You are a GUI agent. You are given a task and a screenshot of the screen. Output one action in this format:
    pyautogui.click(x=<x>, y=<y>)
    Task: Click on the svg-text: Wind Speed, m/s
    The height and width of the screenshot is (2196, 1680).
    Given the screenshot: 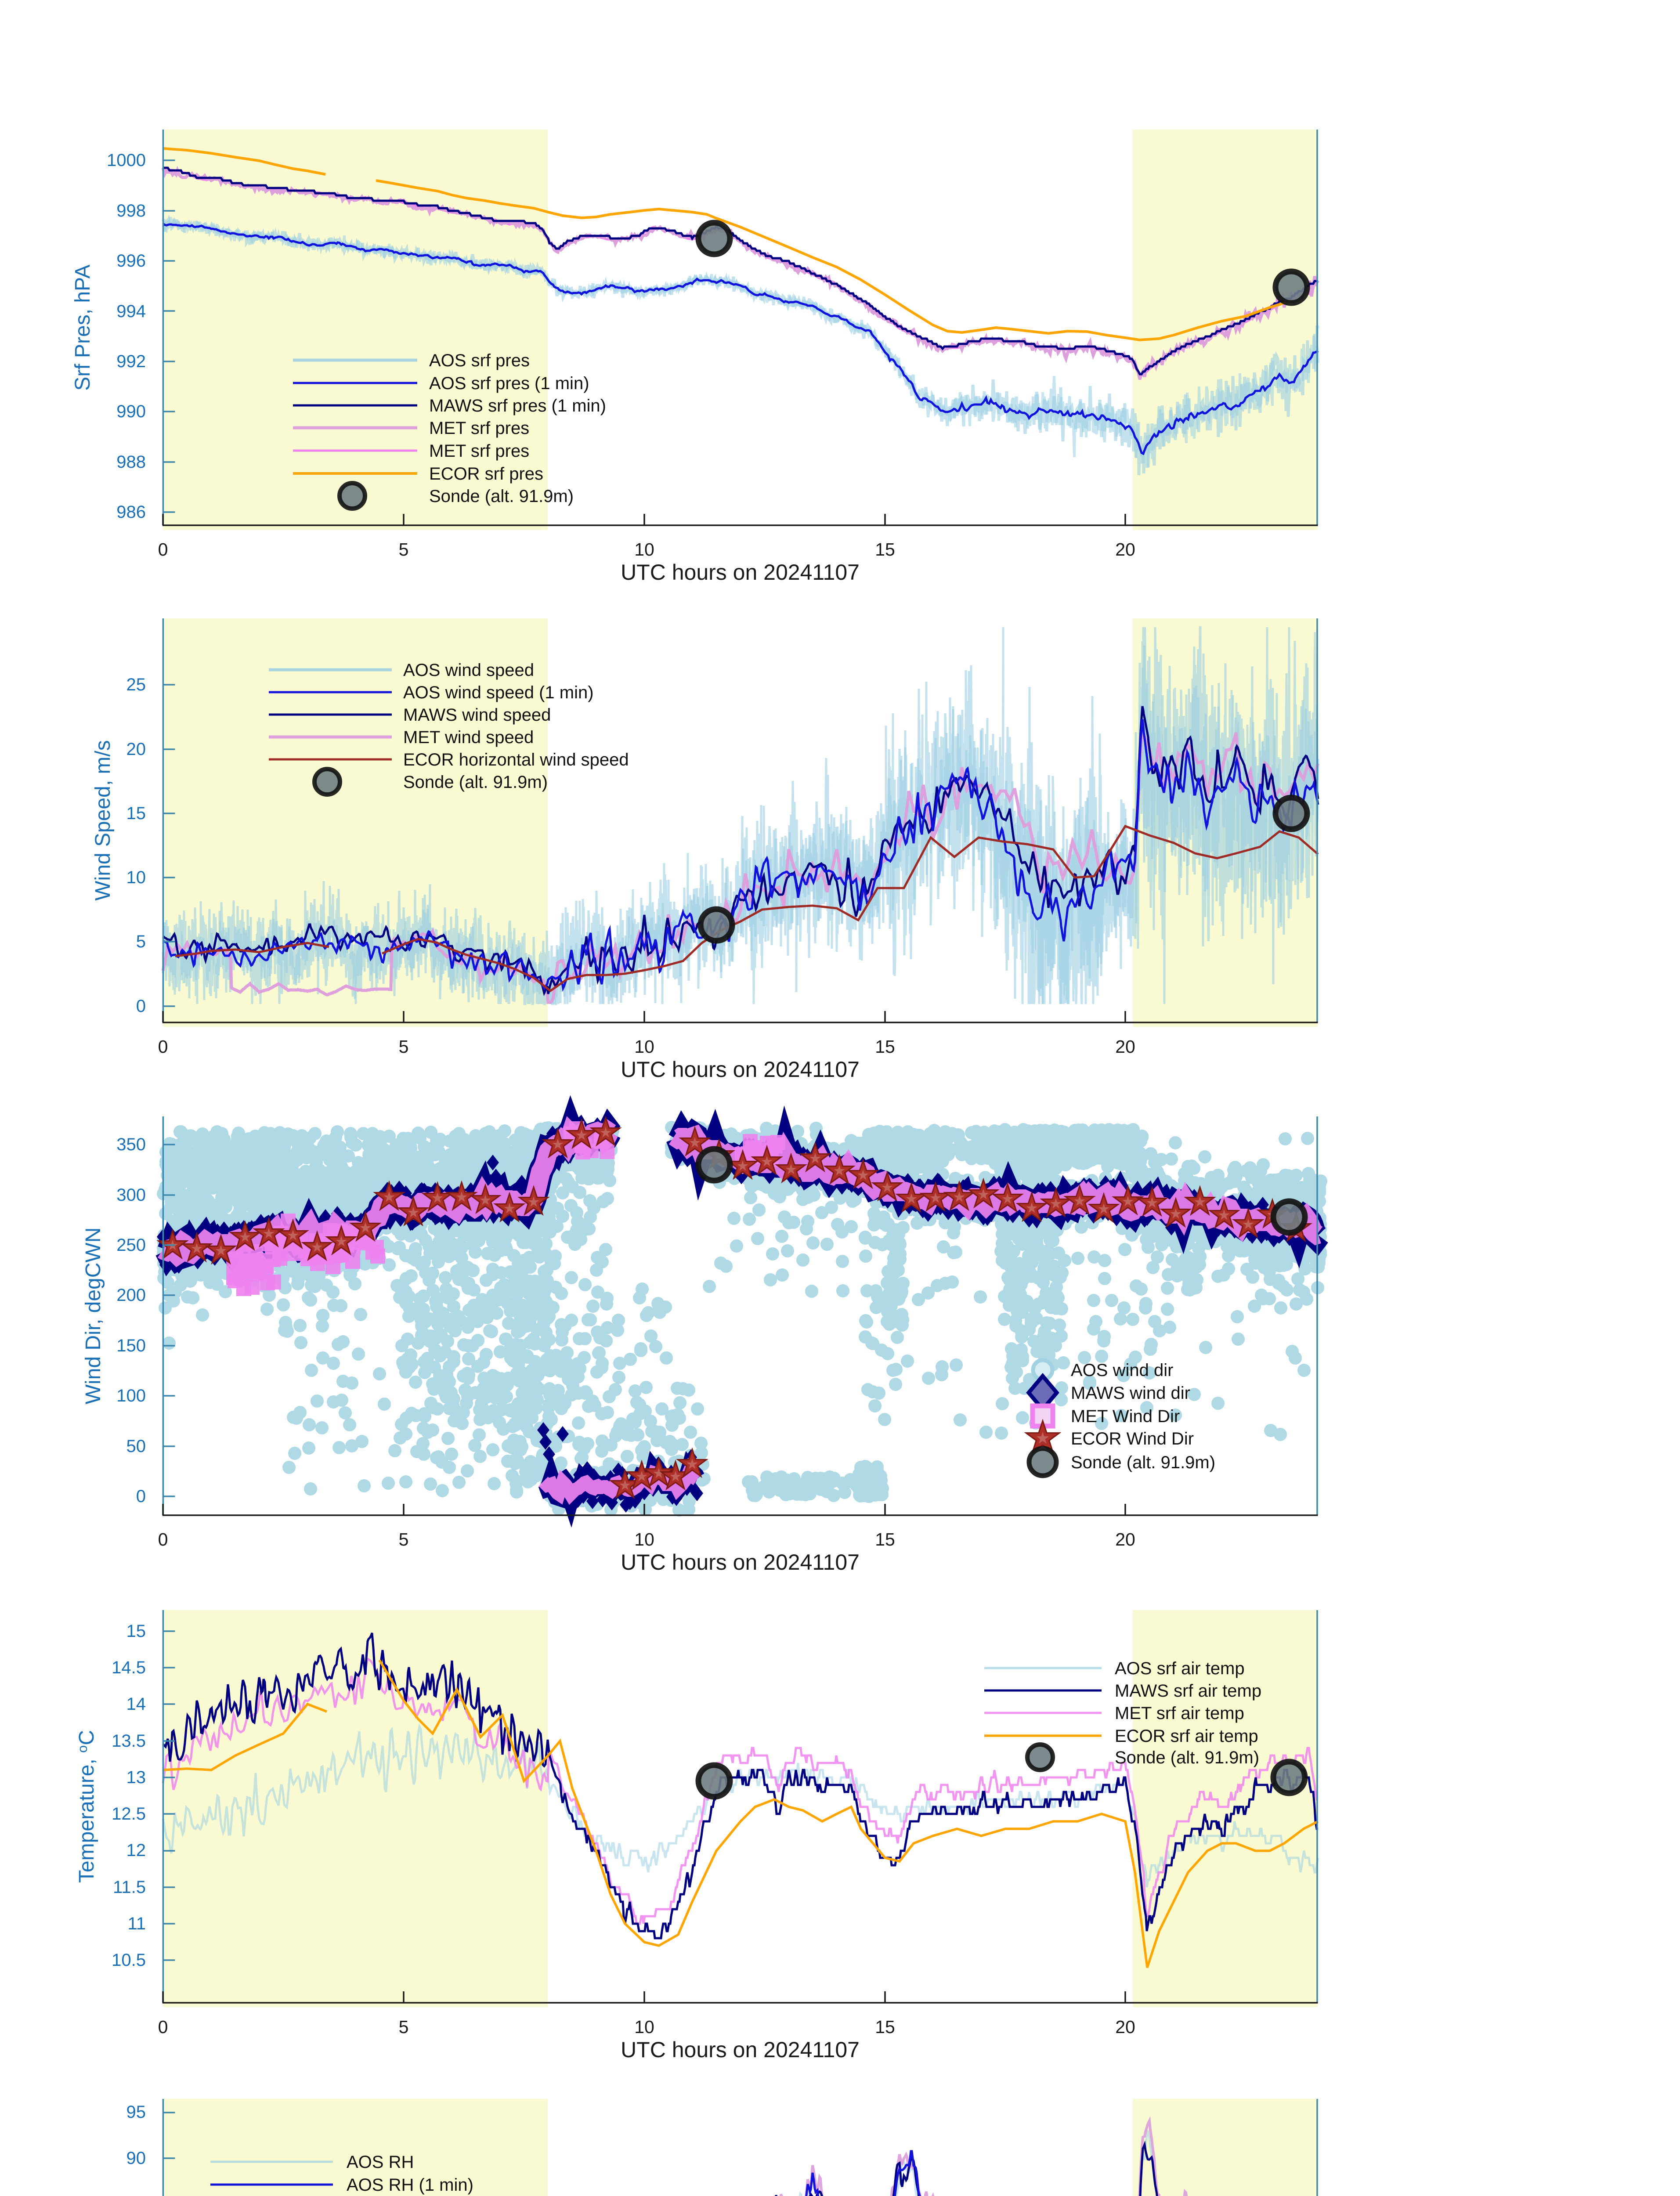 What is the action you would take?
    pyautogui.click(x=103, y=820)
    